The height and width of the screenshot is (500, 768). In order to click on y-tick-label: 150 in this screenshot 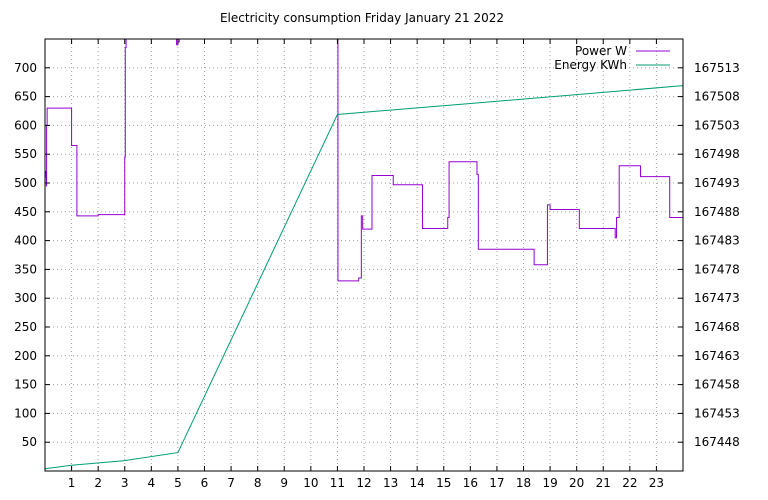, I will do `click(25, 385)`.